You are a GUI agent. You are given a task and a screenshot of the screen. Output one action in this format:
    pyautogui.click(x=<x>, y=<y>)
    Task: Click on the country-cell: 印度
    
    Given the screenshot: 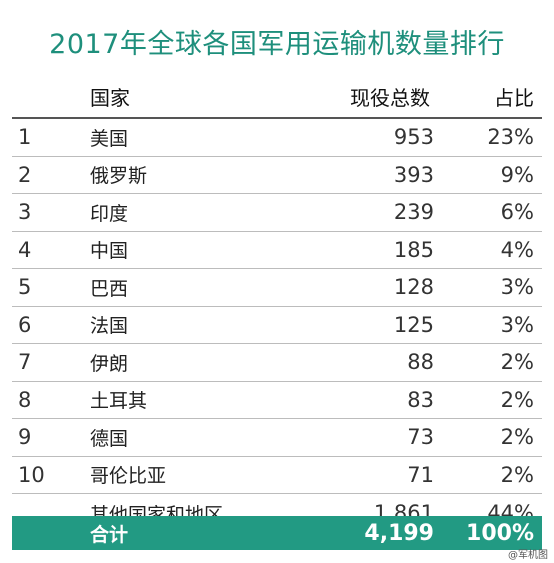 What is the action you would take?
    pyautogui.click(x=109, y=213)
    